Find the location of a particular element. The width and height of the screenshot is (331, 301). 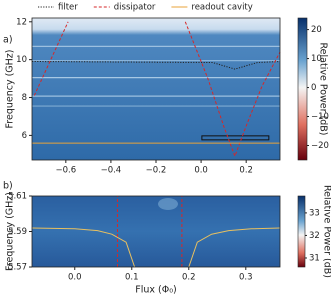

panel-label: a) is located at coordinates (8, 40).